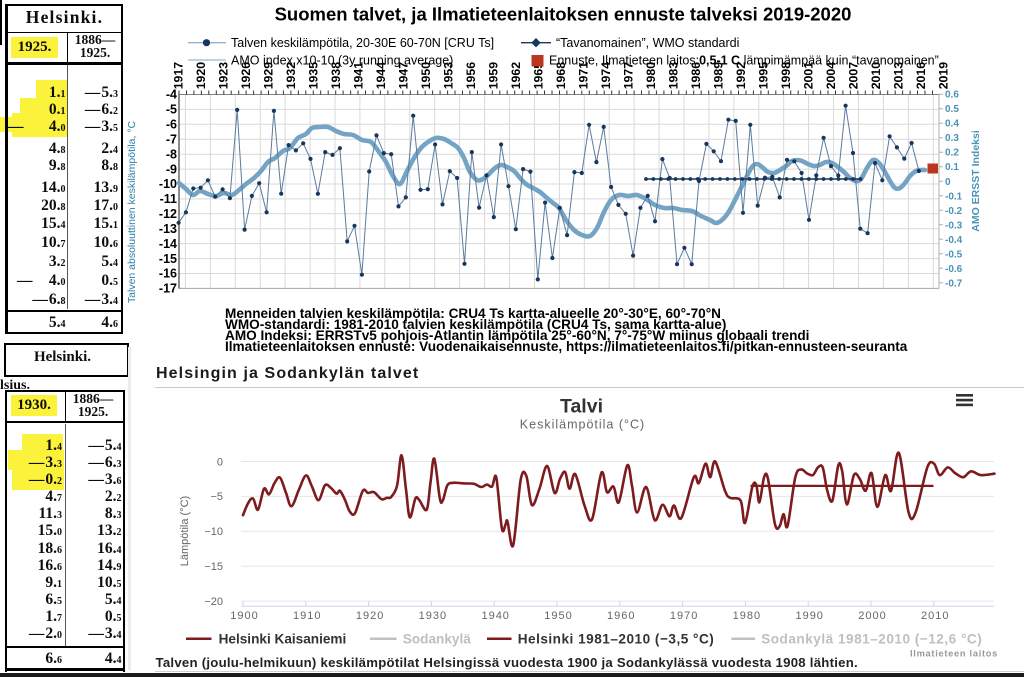 Image resolution: width=1024 pixels, height=677 pixels. Describe the element at coordinates (718, 76) in the screenshot. I see `svg-text: 1989` at that location.